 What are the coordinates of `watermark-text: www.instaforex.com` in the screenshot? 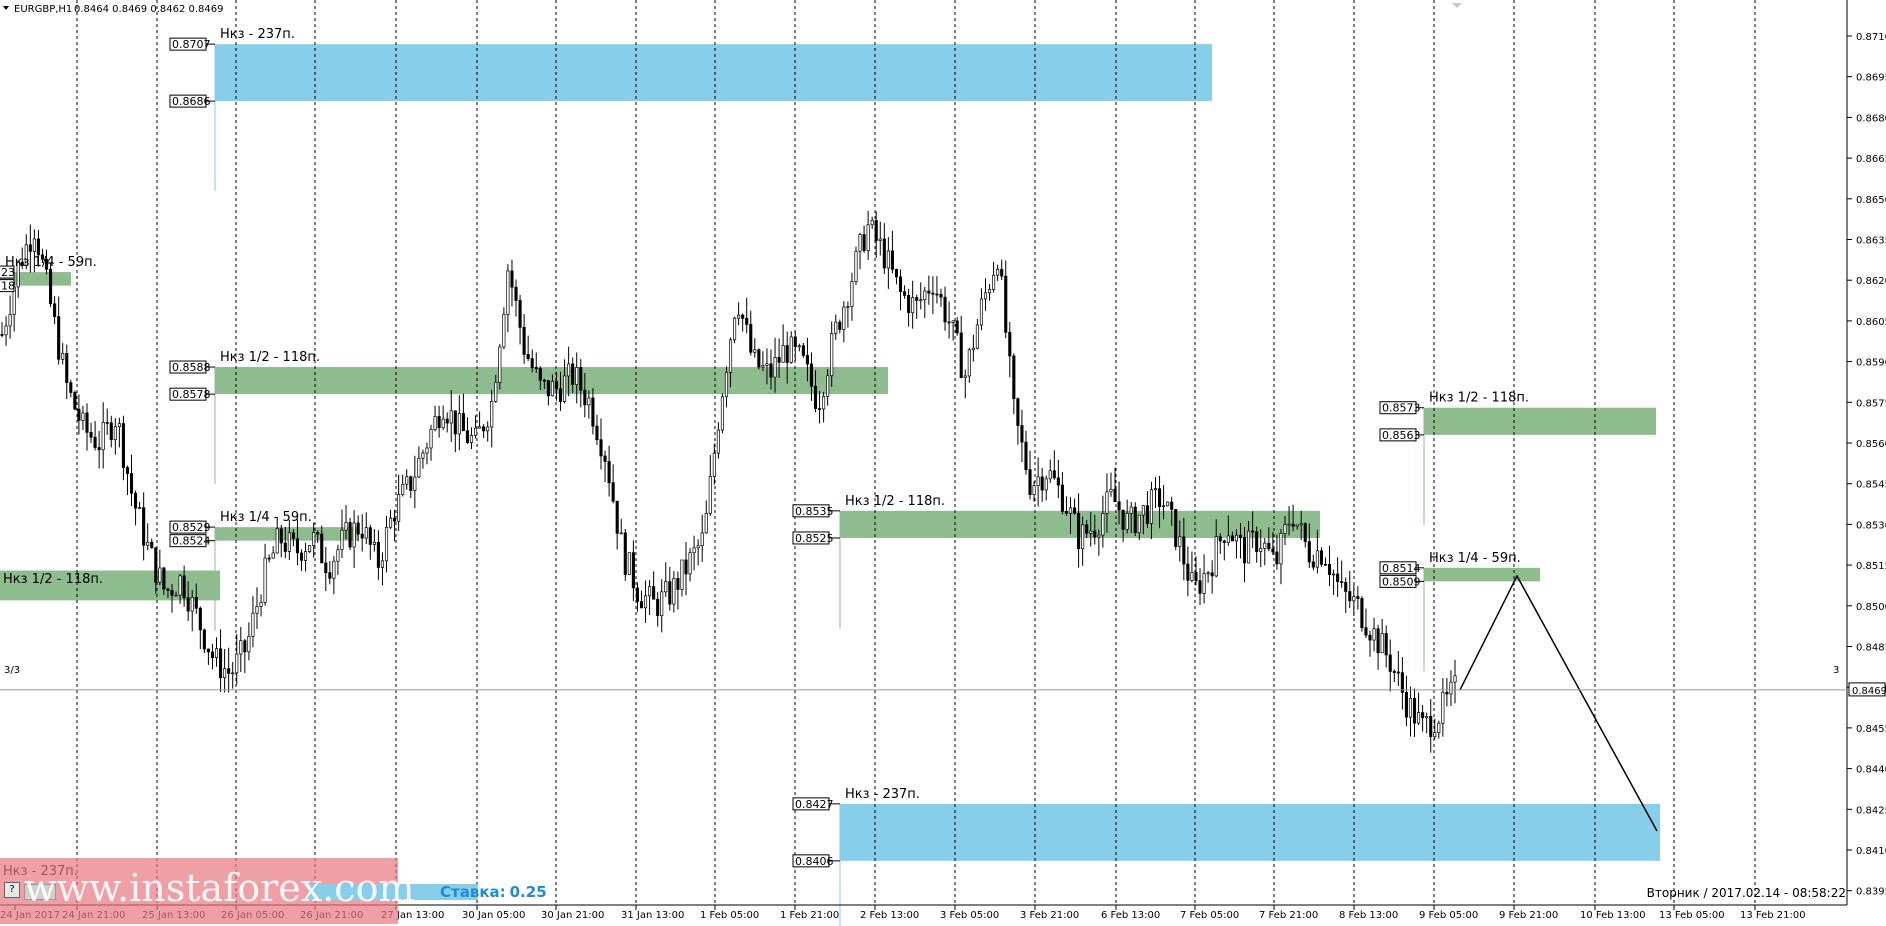 It's located at (219, 888).